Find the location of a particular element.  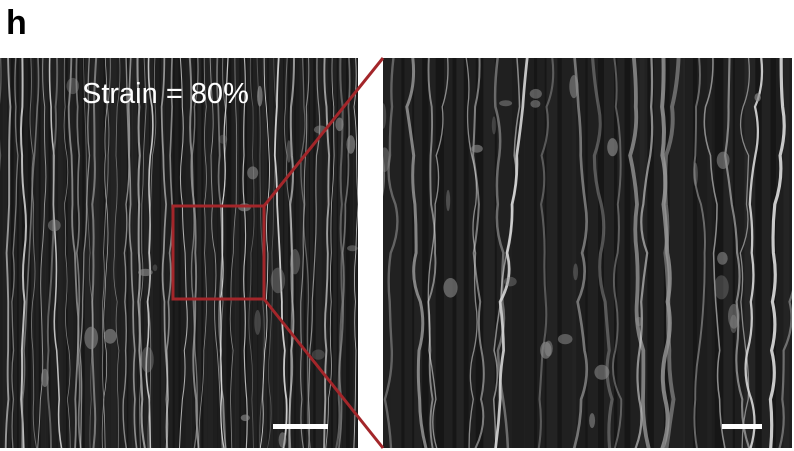

right-scale-bar is located at coordinates (742, 426).